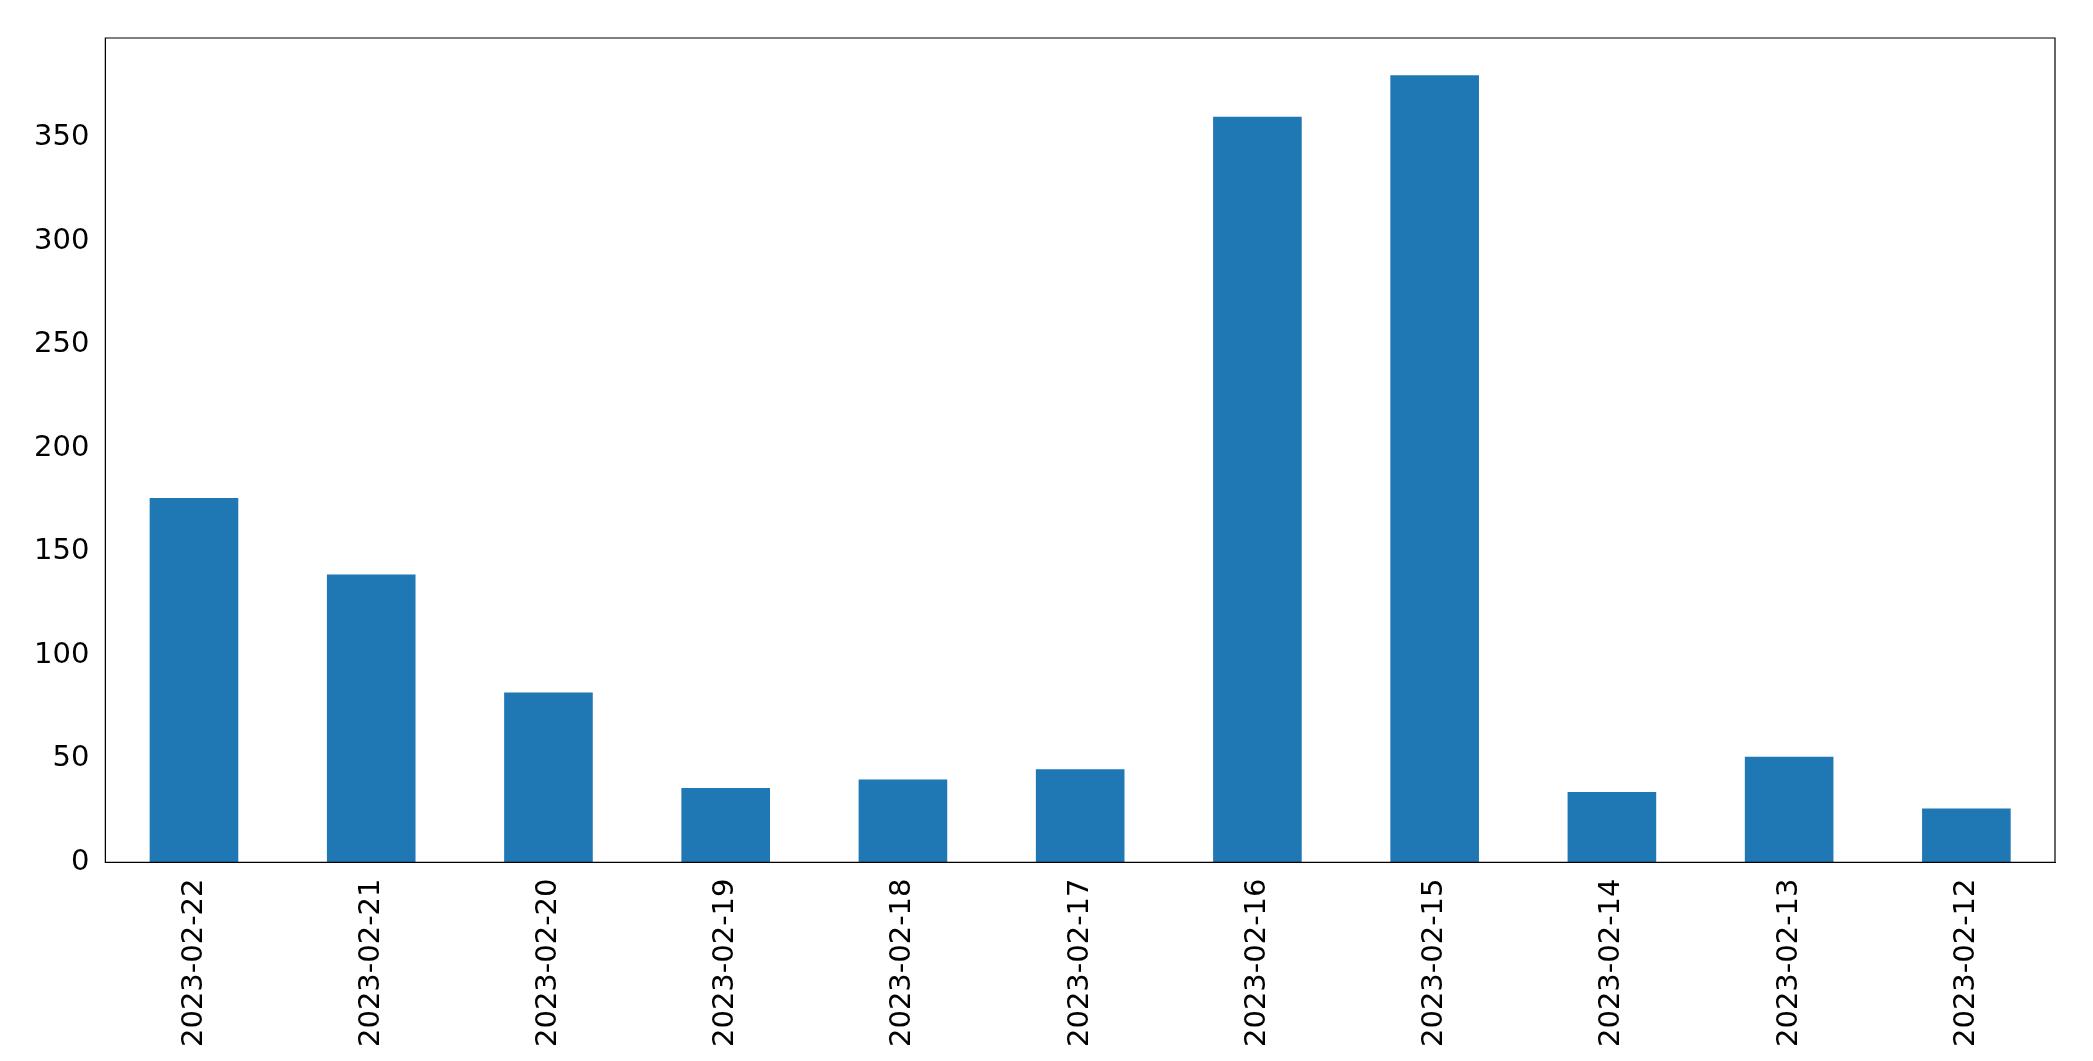  I want to click on x-tick-label: 2023-02-15, so click(1432, 963).